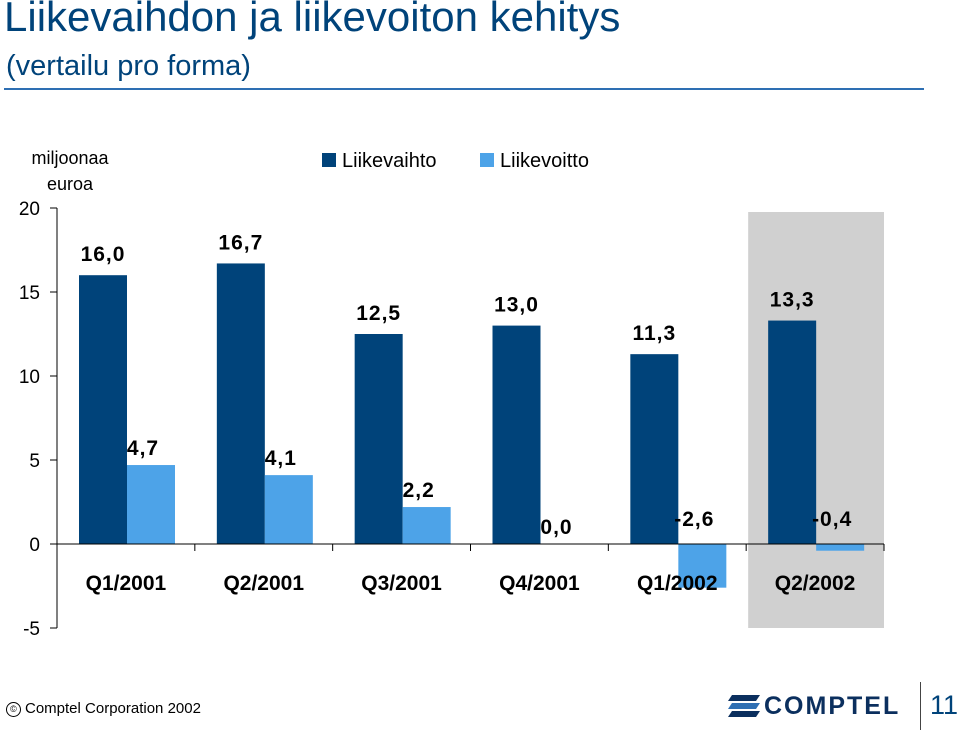 The width and height of the screenshot is (960, 736). I want to click on legend-label: Liikevoitto, so click(544, 161).